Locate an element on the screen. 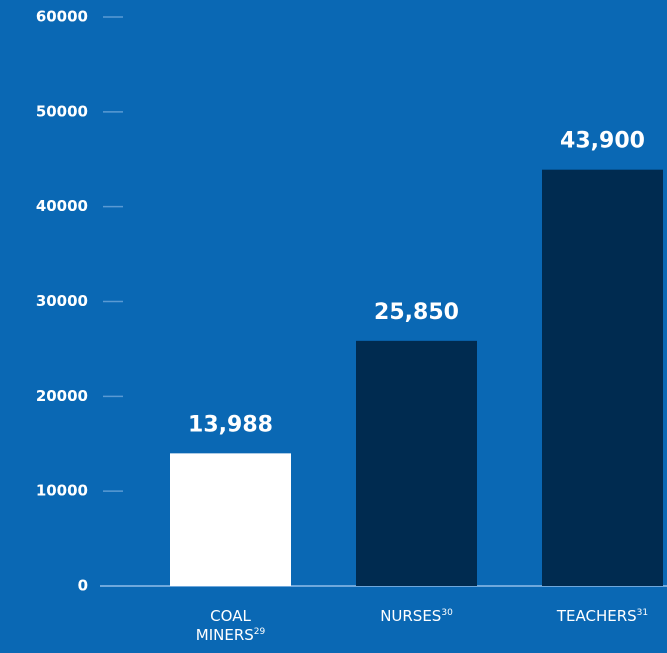 Image resolution: width=667 pixels, height=653 pixels. y-tick-label: 0 is located at coordinates (83, 586).